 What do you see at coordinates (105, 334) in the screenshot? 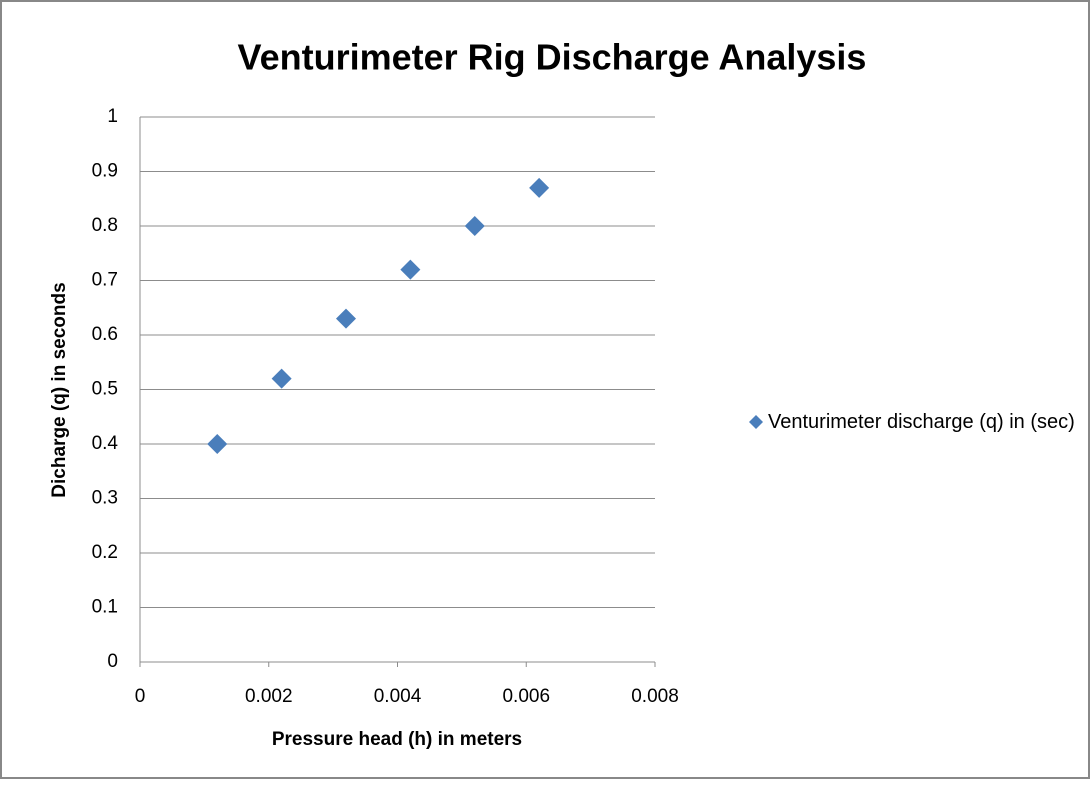
I see `y-tick-label: 0.6` at bounding box center [105, 334].